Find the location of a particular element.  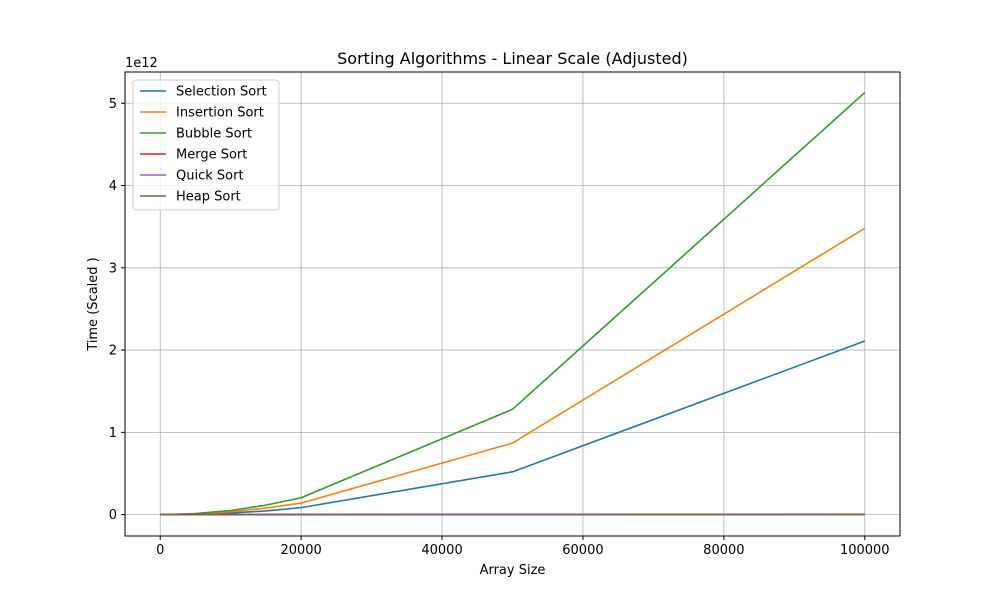

x-tick-label: 100000 is located at coordinates (865, 550).